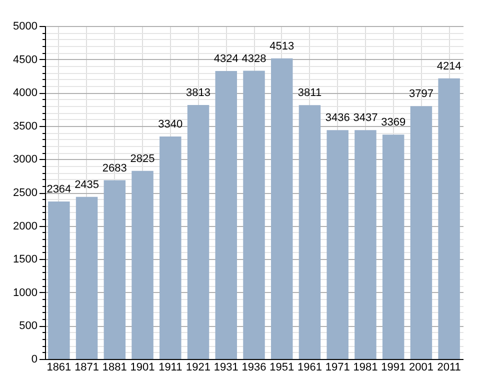 The height and width of the screenshot is (373, 488). I want to click on data-label: 3813, so click(198, 93).